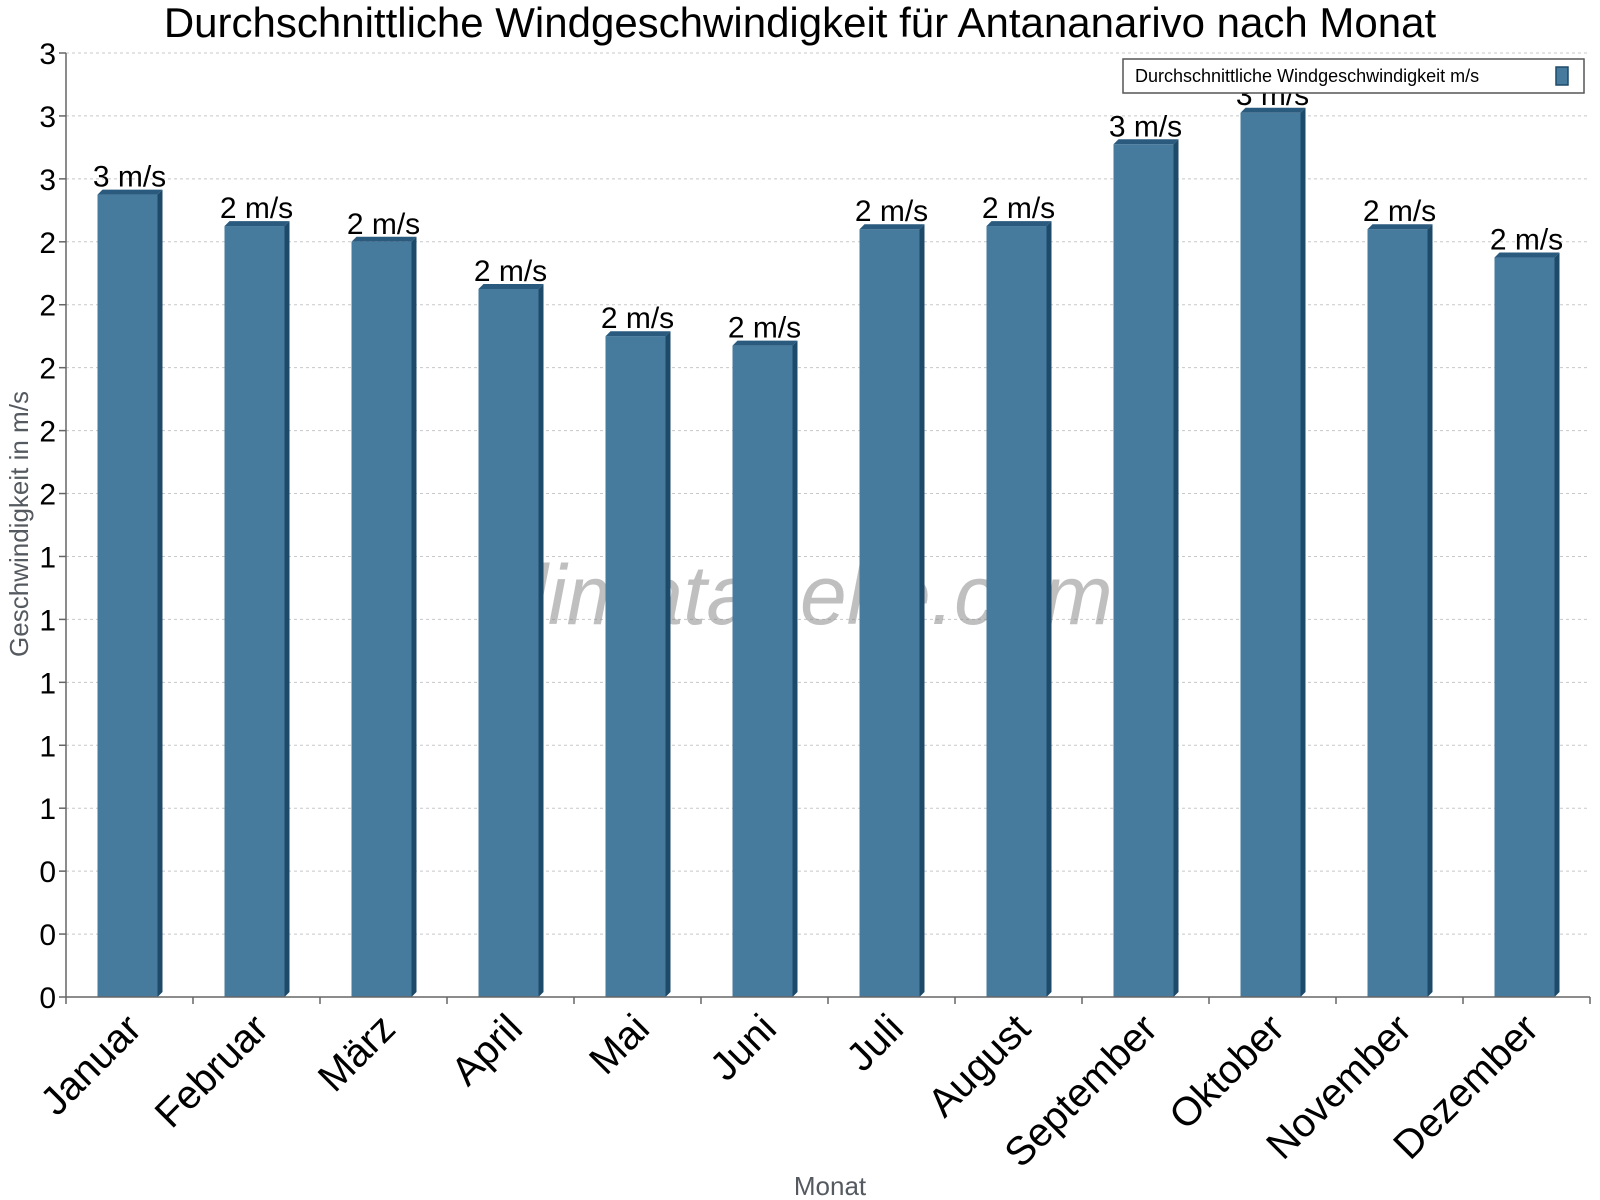 The image size is (1600, 1200). I want to click on bar-juni, so click(765, 668).